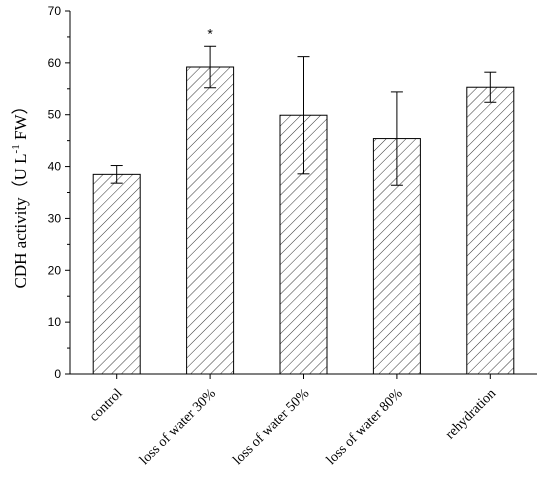  What do you see at coordinates (55, 63) in the screenshot?
I see `y-tick-label: 60` at bounding box center [55, 63].